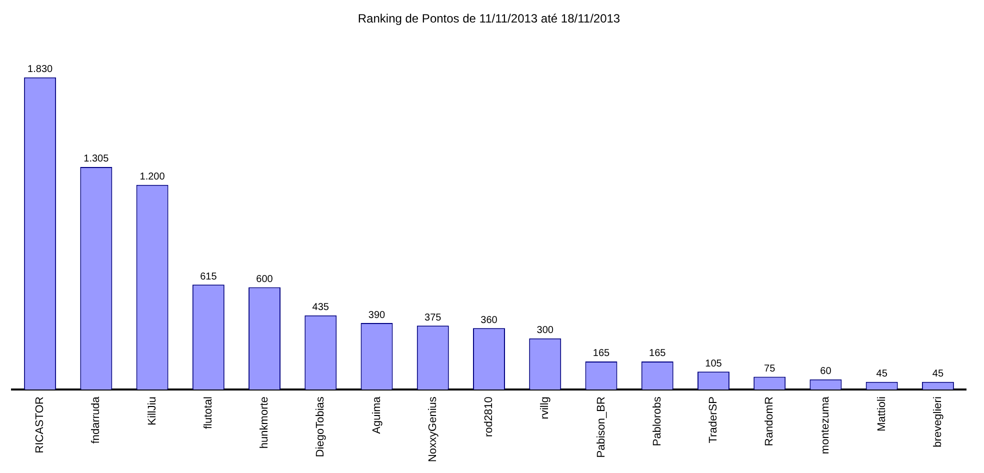  What do you see at coordinates (376, 415) in the screenshot?
I see `x-tick-label: Aguima` at bounding box center [376, 415].